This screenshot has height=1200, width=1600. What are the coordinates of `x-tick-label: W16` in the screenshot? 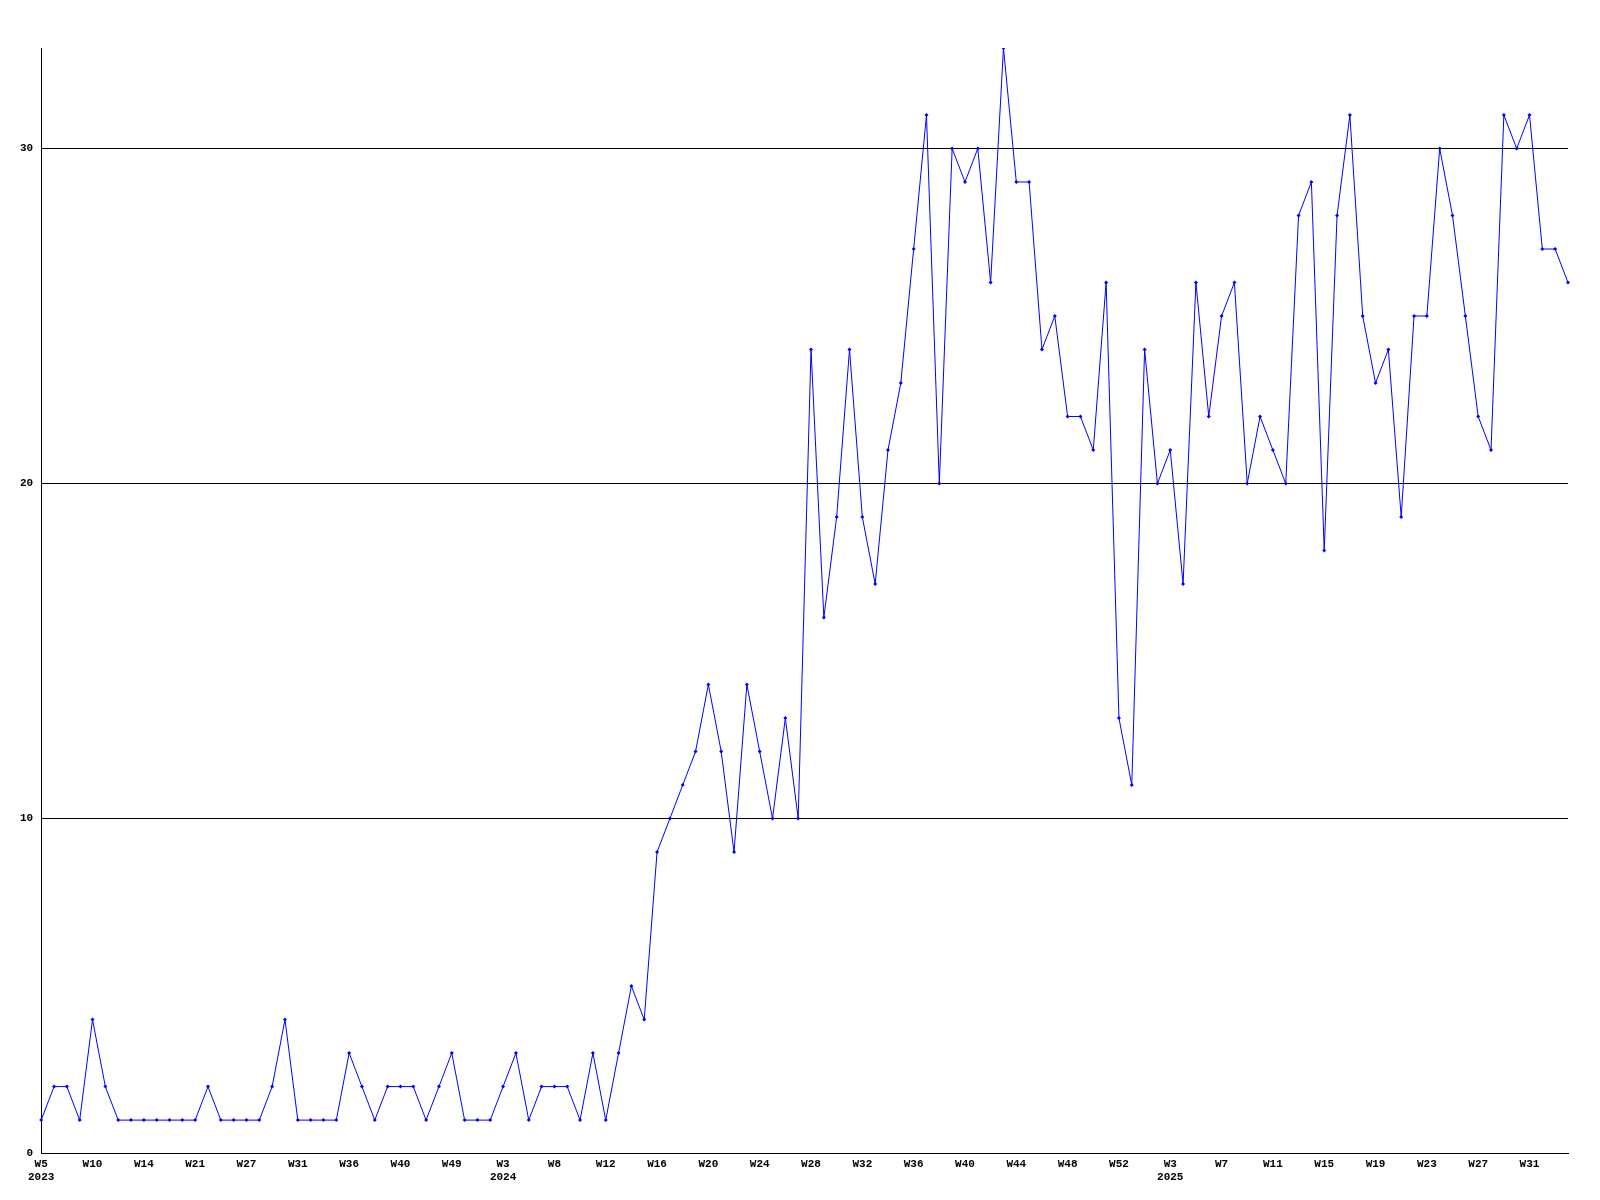 It's located at (657, 1163).